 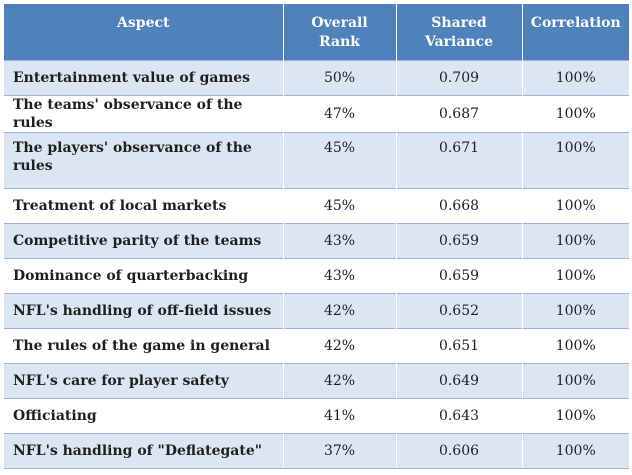 What do you see at coordinates (339, 23) in the screenshot?
I see `header-overall-rank-line1: Overall` at bounding box center [339, 23].